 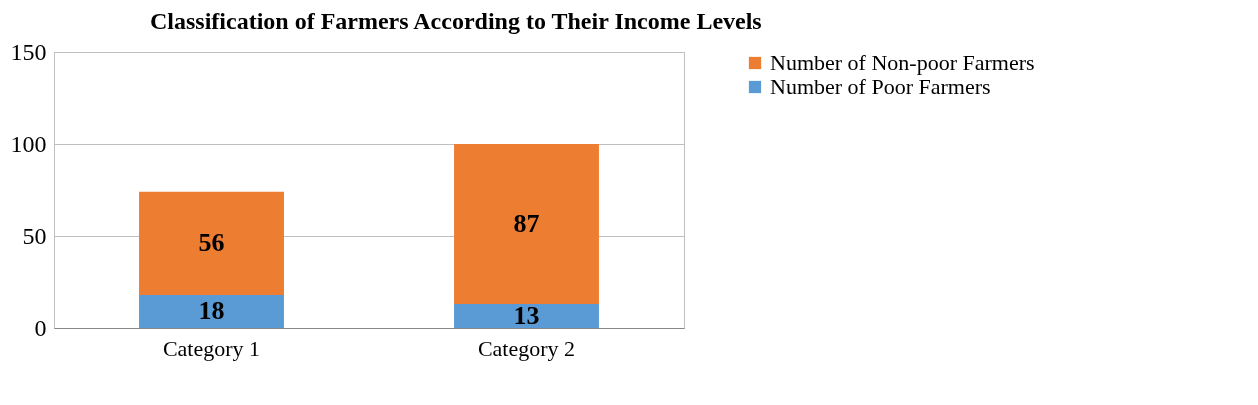 I want to click on data-label: 56, so click(x=211, y=243).